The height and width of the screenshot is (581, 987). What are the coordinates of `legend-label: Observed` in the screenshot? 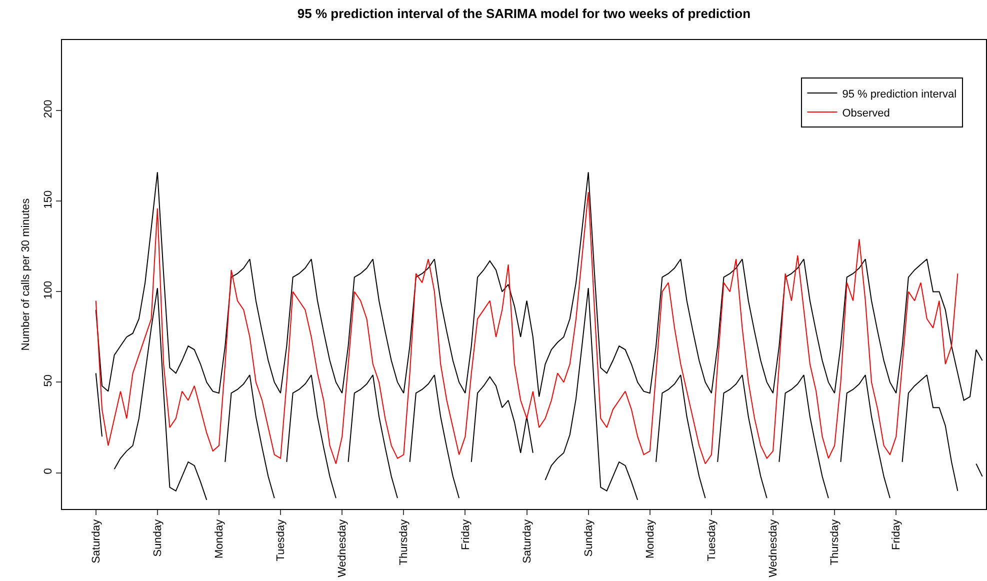 It's located at (866, 113).